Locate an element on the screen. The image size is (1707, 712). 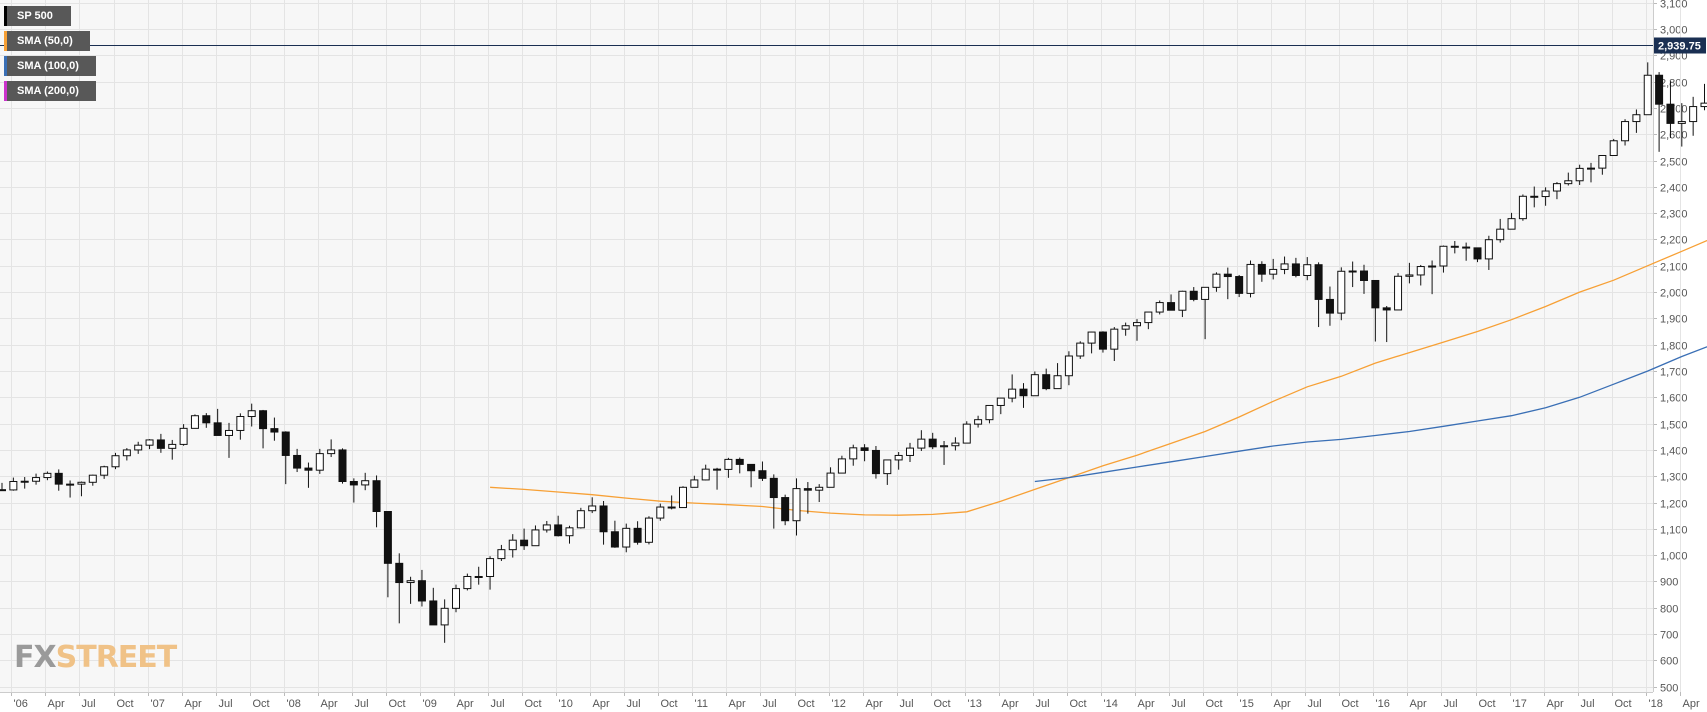
y-tick-label: 600 is located at coordinates (1669, 662).